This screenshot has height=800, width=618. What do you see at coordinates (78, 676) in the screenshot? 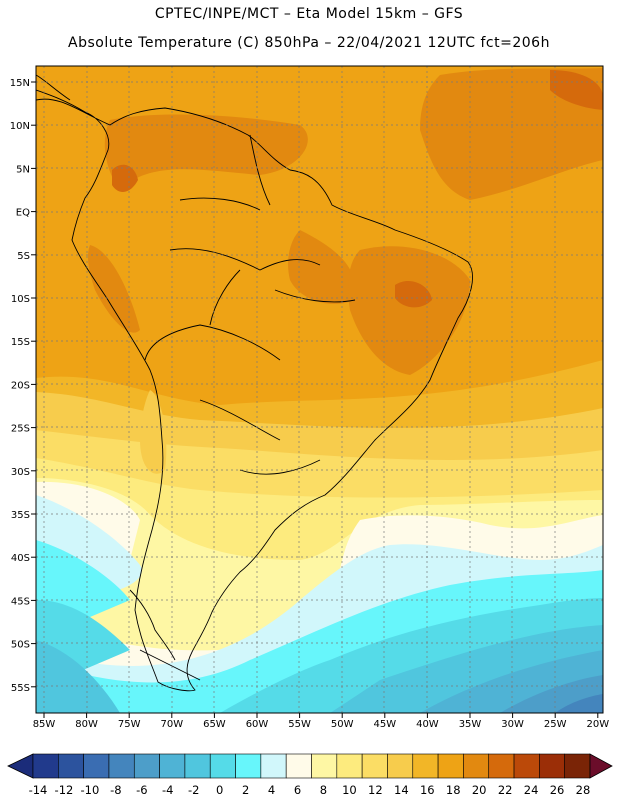
I see `field-band-m2-west` at bounding box center [78, 676].